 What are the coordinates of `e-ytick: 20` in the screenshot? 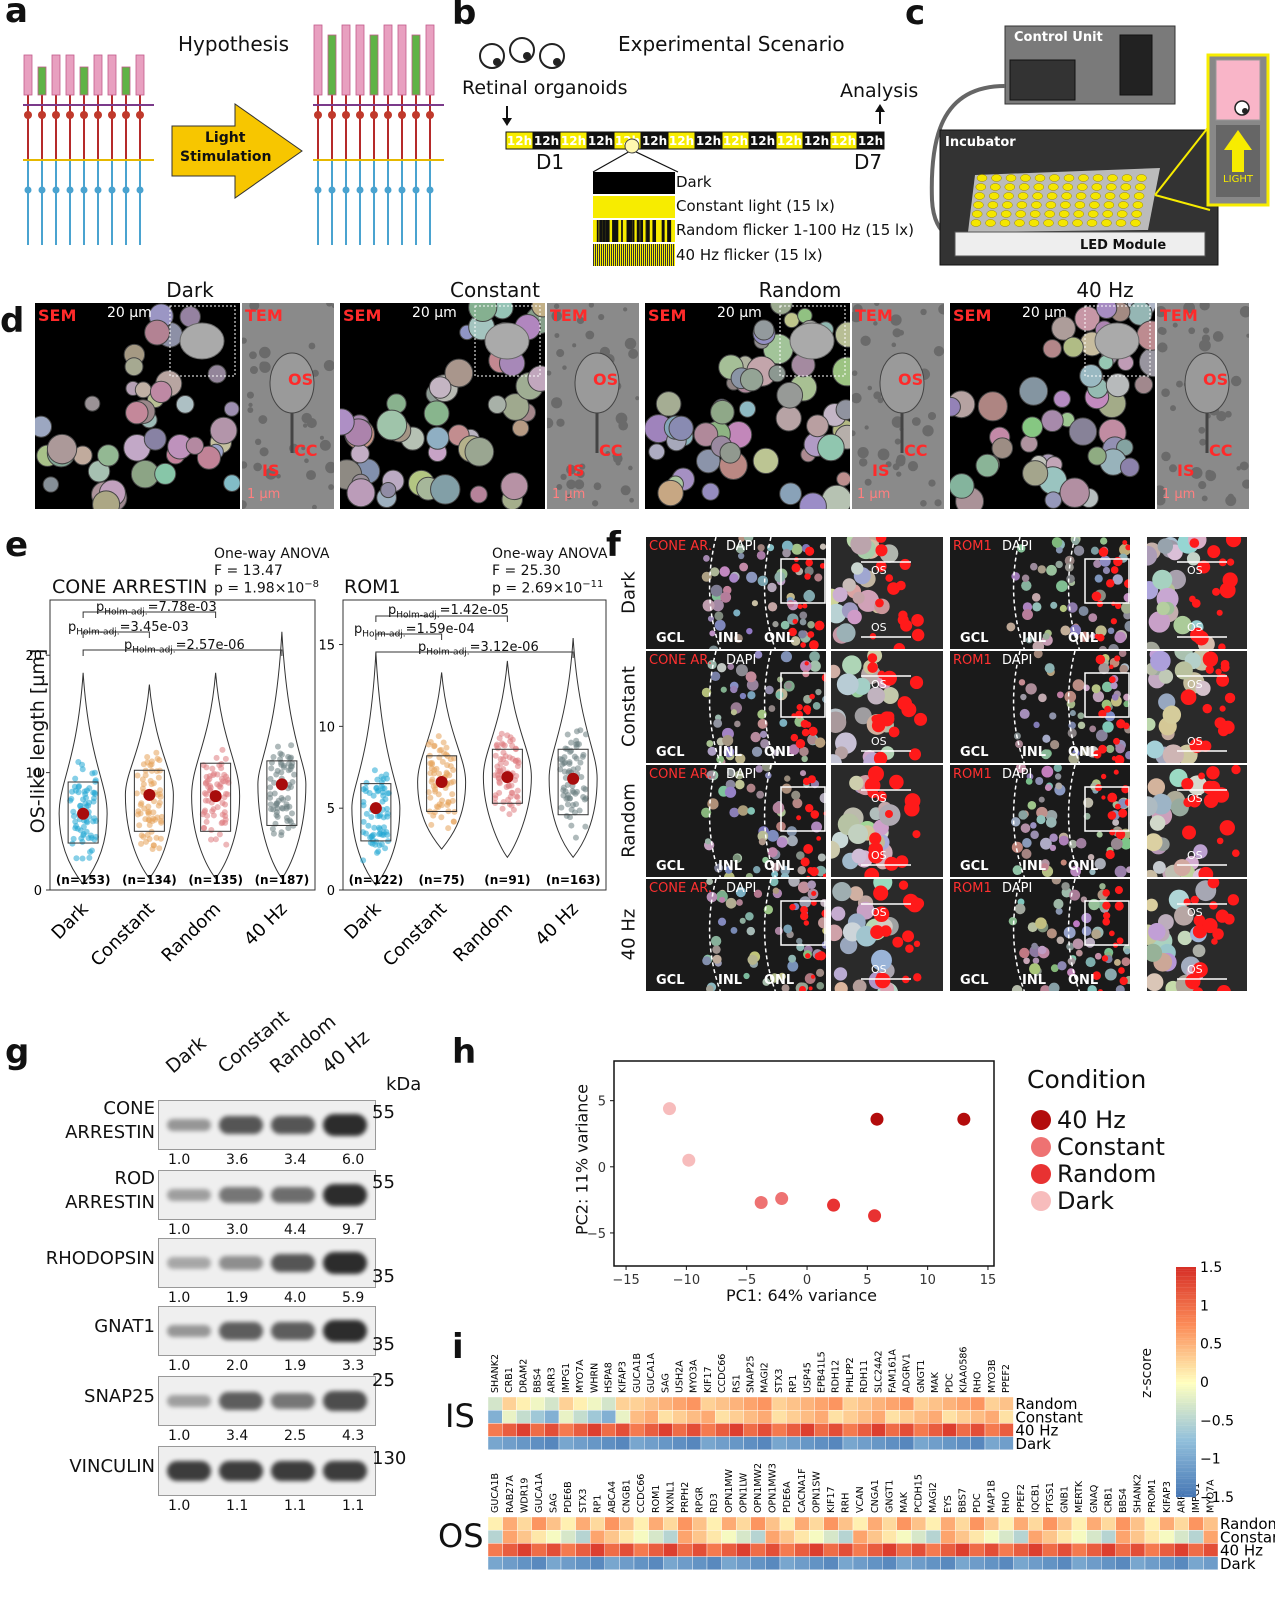 It's located at (33, 656).